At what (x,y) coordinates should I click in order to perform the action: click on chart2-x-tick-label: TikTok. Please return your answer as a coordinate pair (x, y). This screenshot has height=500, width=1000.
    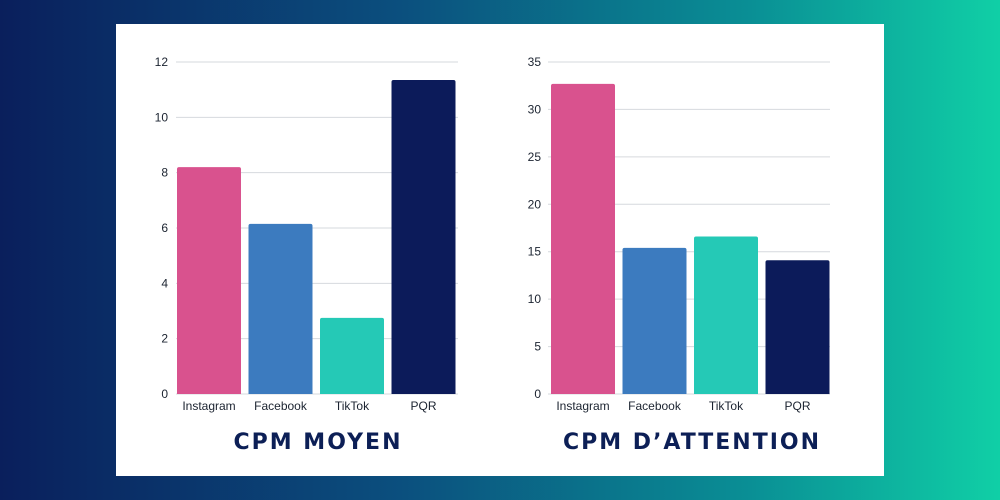
    Looking at the image, I should click on (726, 406).